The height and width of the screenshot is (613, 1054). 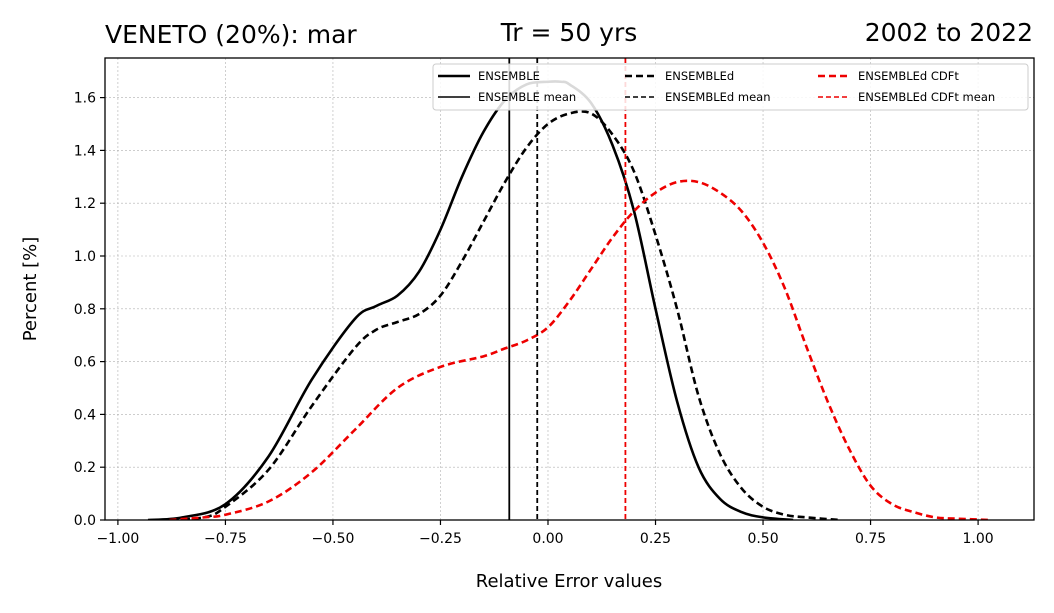 I want to click on y-tick-label: 0.0, so click(x=85, y=521).